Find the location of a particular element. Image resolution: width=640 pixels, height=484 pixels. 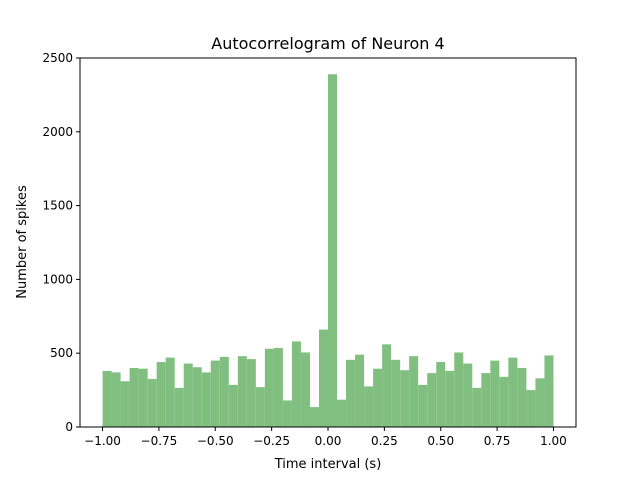

y-tick-label: 1500 is located at coordinates (57, 206).